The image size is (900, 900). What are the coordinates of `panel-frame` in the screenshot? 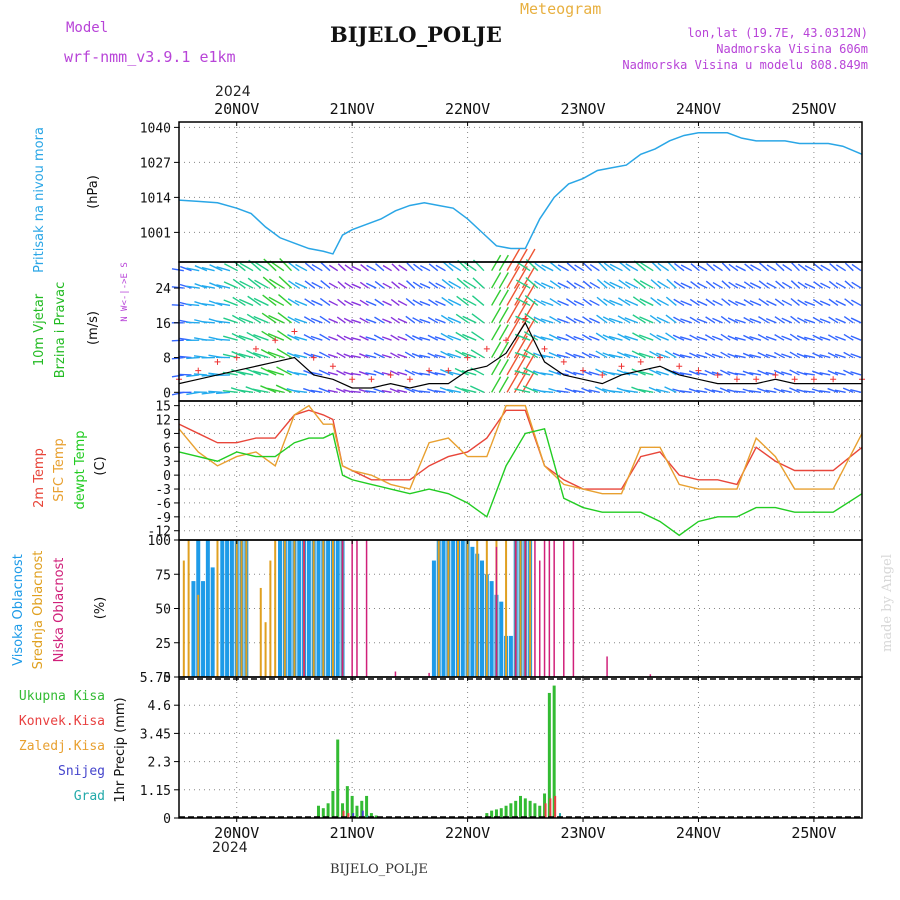 It's located at (520, 470).